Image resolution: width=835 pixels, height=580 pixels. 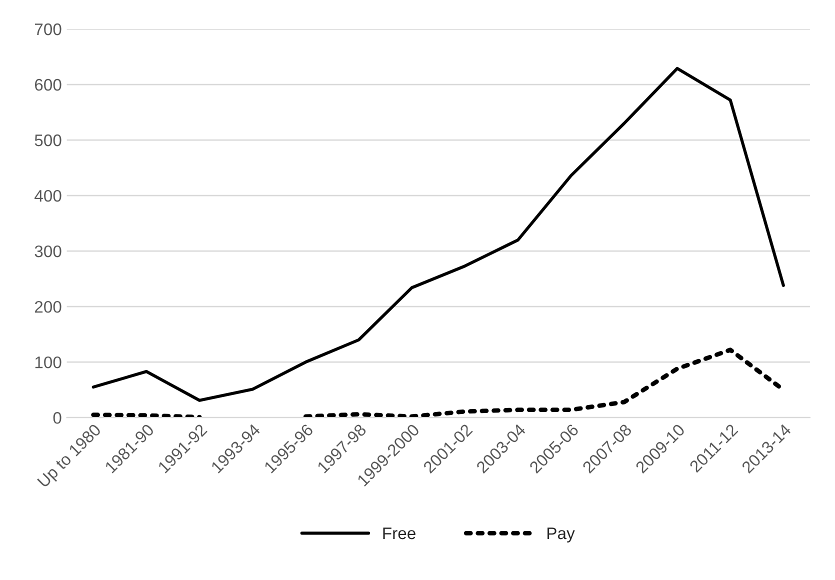 I want to click on y-tick-label: 400, so click(x=48, y=196).